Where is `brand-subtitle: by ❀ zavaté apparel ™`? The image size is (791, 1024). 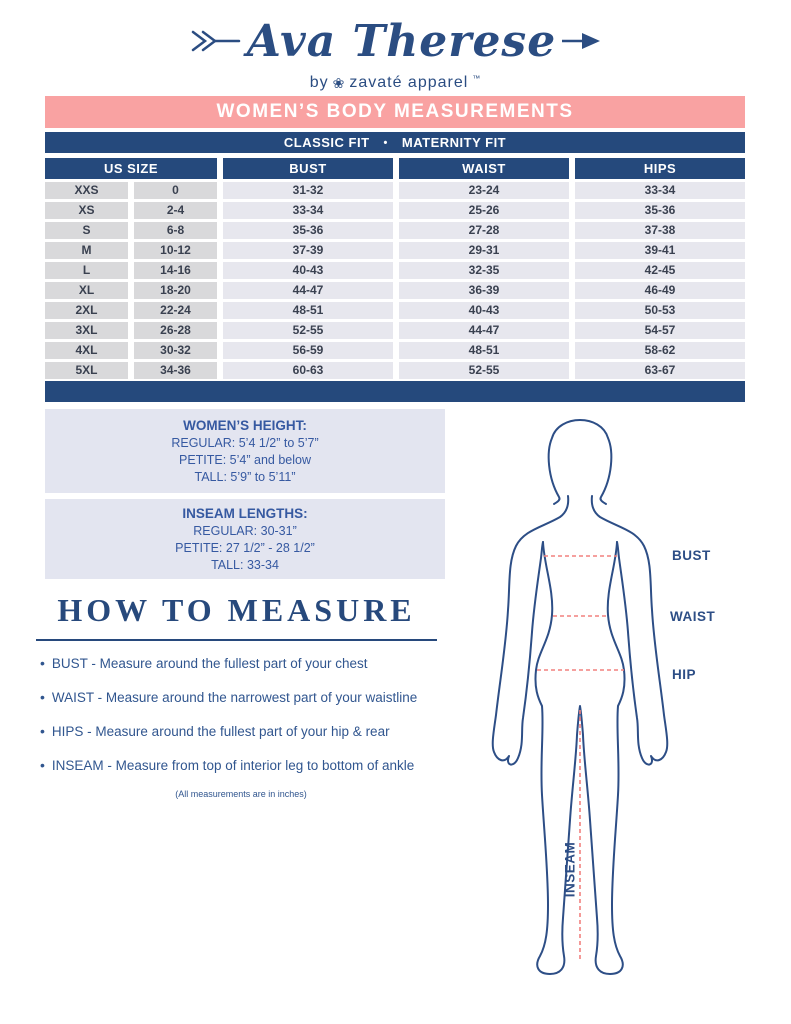
brand-subtitle: by ❀ zavaté apparel ™ is located at coordinates (395, 83).